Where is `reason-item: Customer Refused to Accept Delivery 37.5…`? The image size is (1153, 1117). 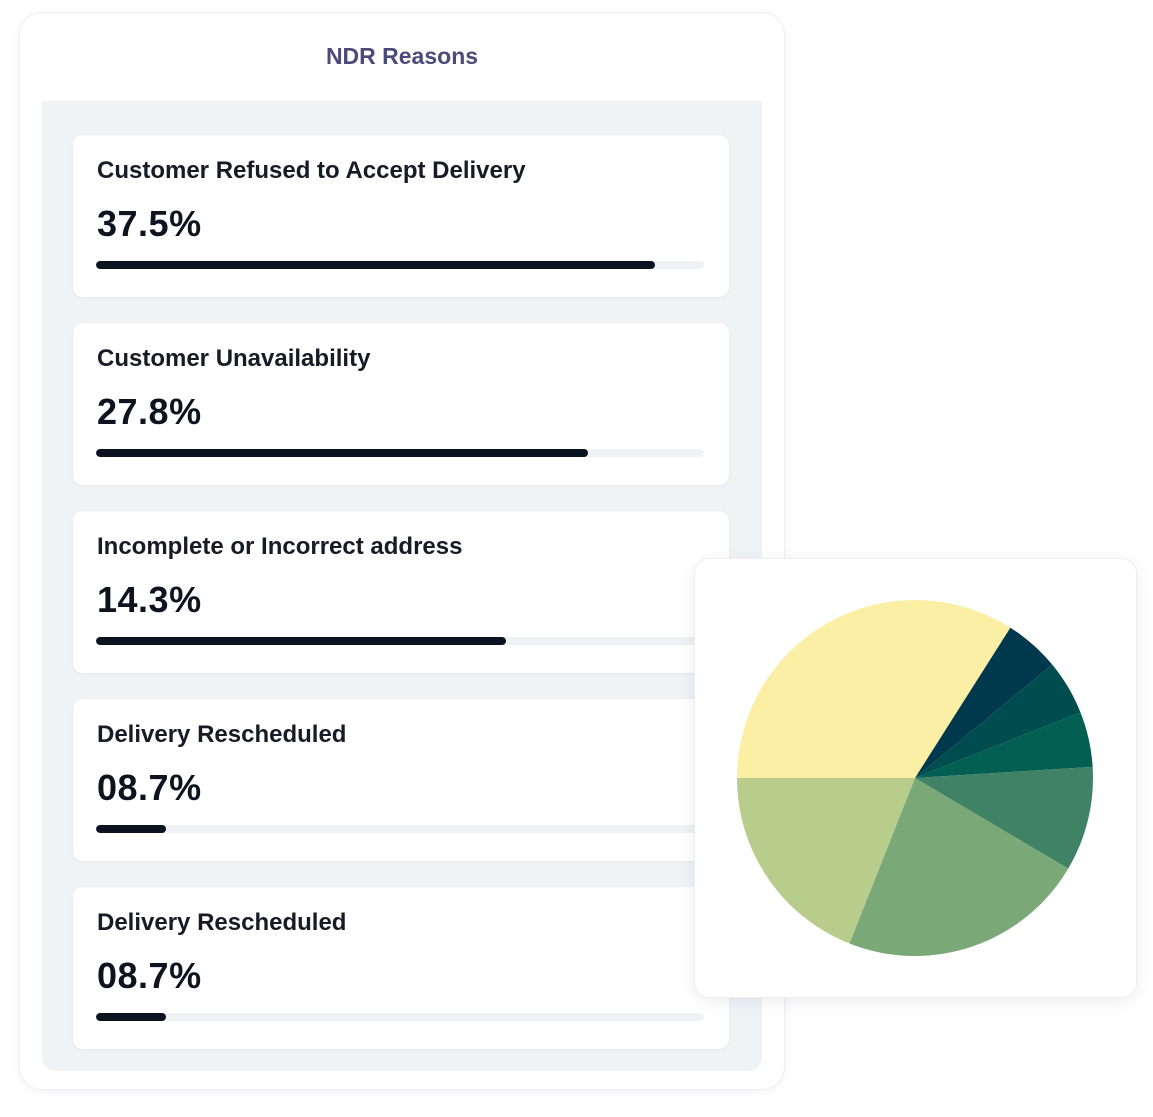
reason-item: Customer Refused to Accept Delivery 37.5… is located at coordinates (401, 216).